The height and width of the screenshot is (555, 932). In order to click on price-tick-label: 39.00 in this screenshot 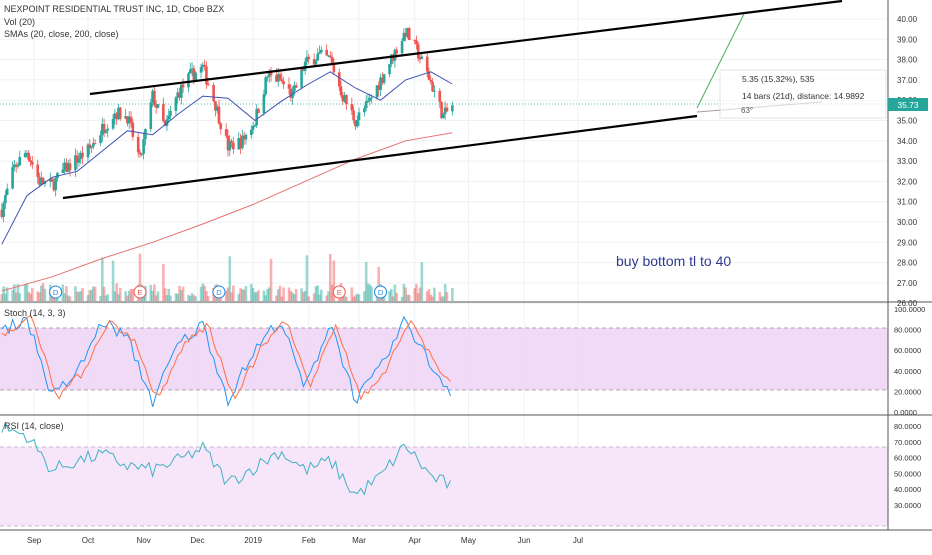, I will do `click(907, 39)`.